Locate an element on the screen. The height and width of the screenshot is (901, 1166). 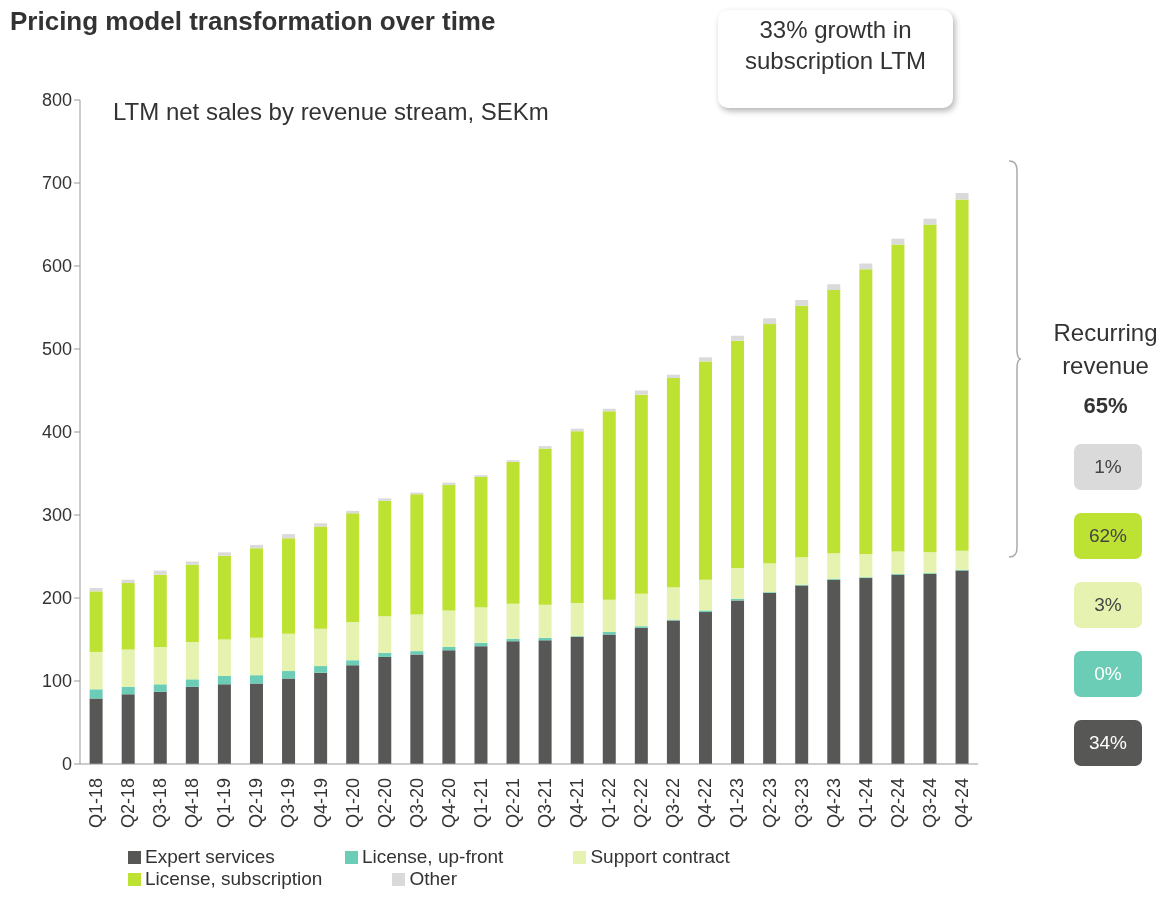
x-tick-label: Q3-21 is located at coordinates (545, 803).